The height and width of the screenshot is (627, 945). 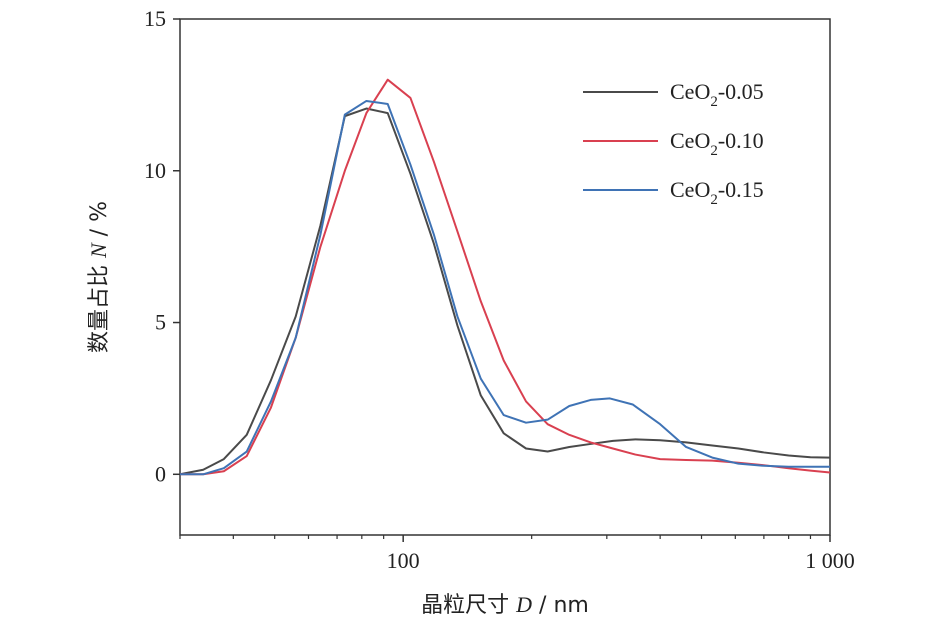 I want to click on legend-label: CeO2-0.10, so click(x=717, y=143).